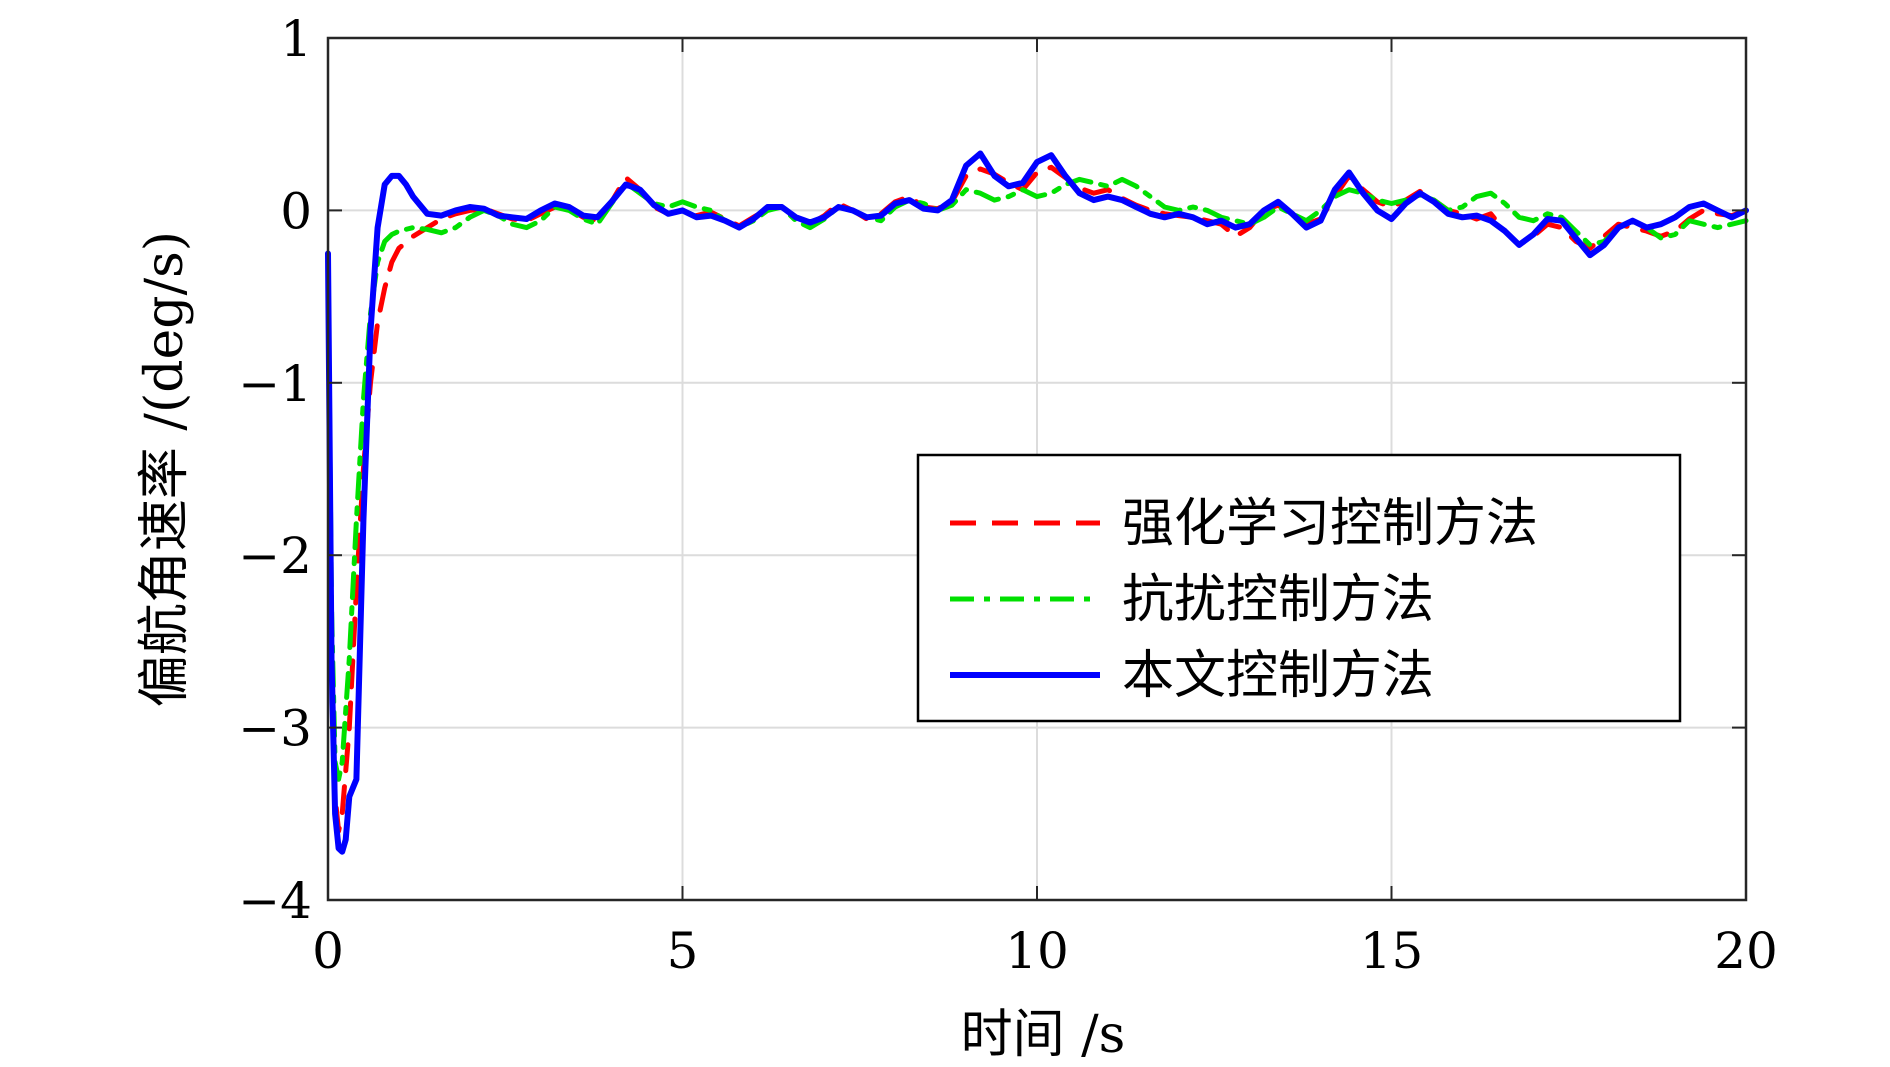 The image size is (1890, 1067). I want to click on y-axis-label: 偏航角速率 /(deg/s), so click(165, 469).